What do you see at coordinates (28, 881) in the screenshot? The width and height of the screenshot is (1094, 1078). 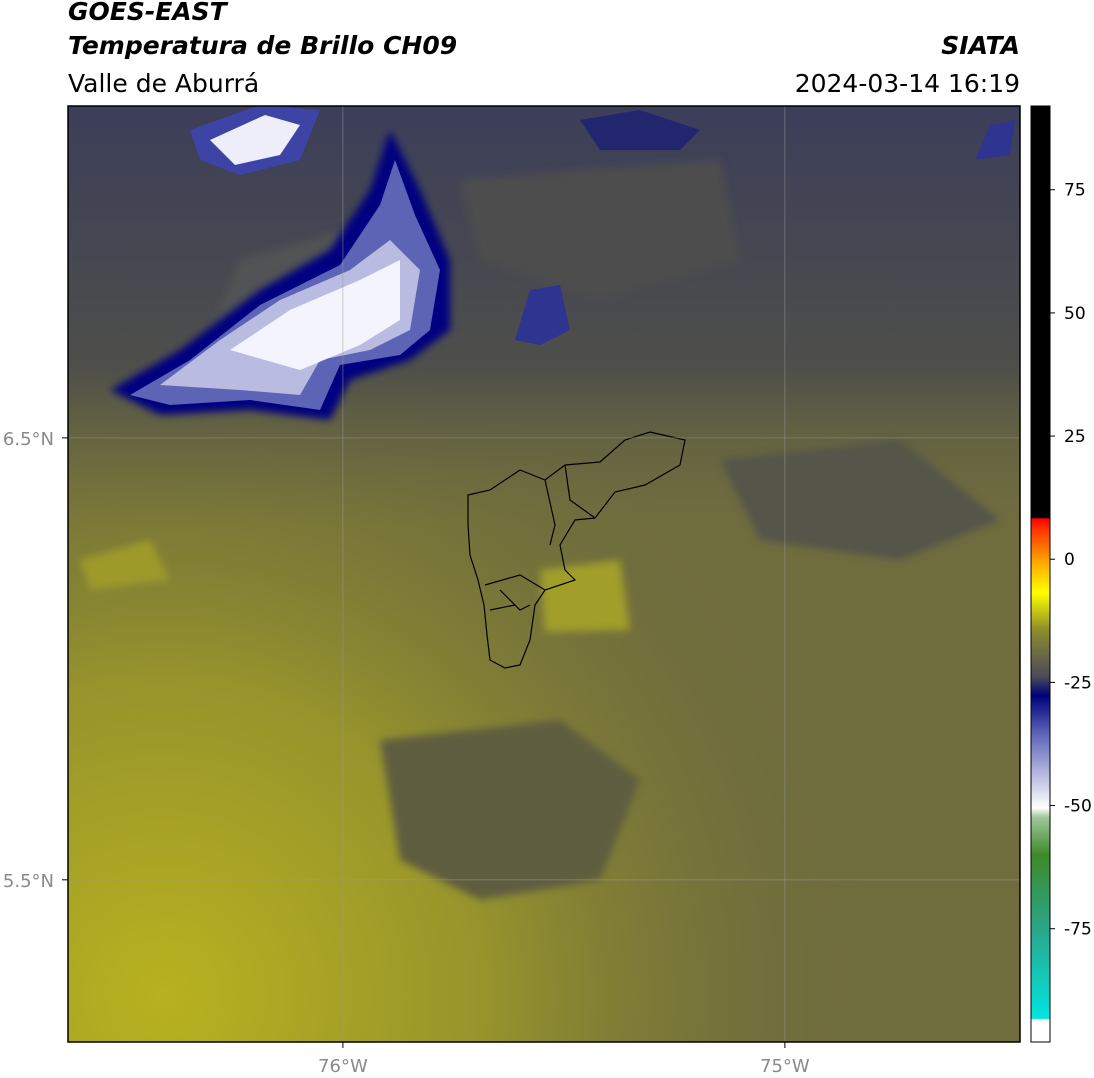 I see `lat-label: 5.5°N` at bounding box center [28, 881].